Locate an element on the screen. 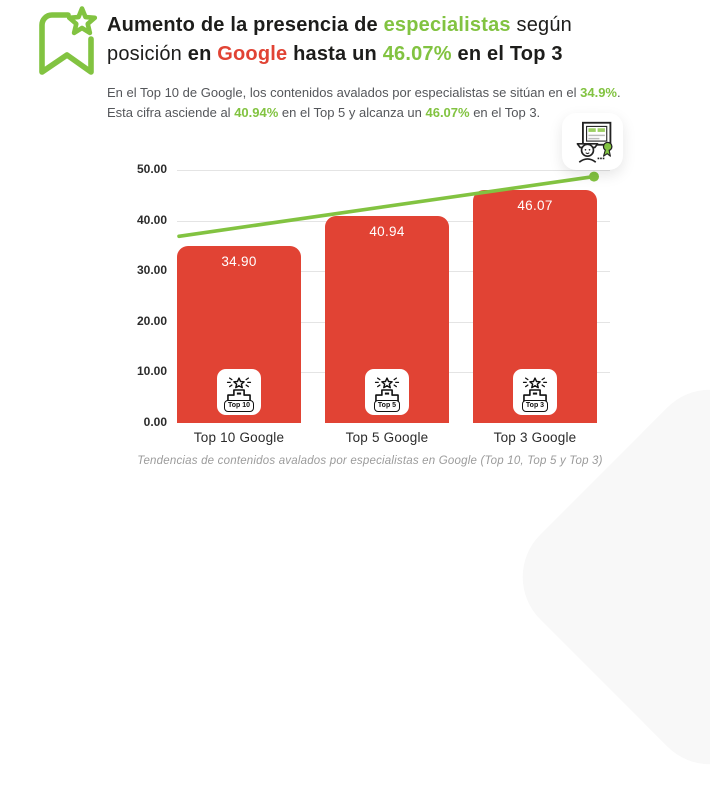 Image resolution: width=710 pixels, height=789 pixels. title-segment: hasta un is located at coordinates (335, 54).